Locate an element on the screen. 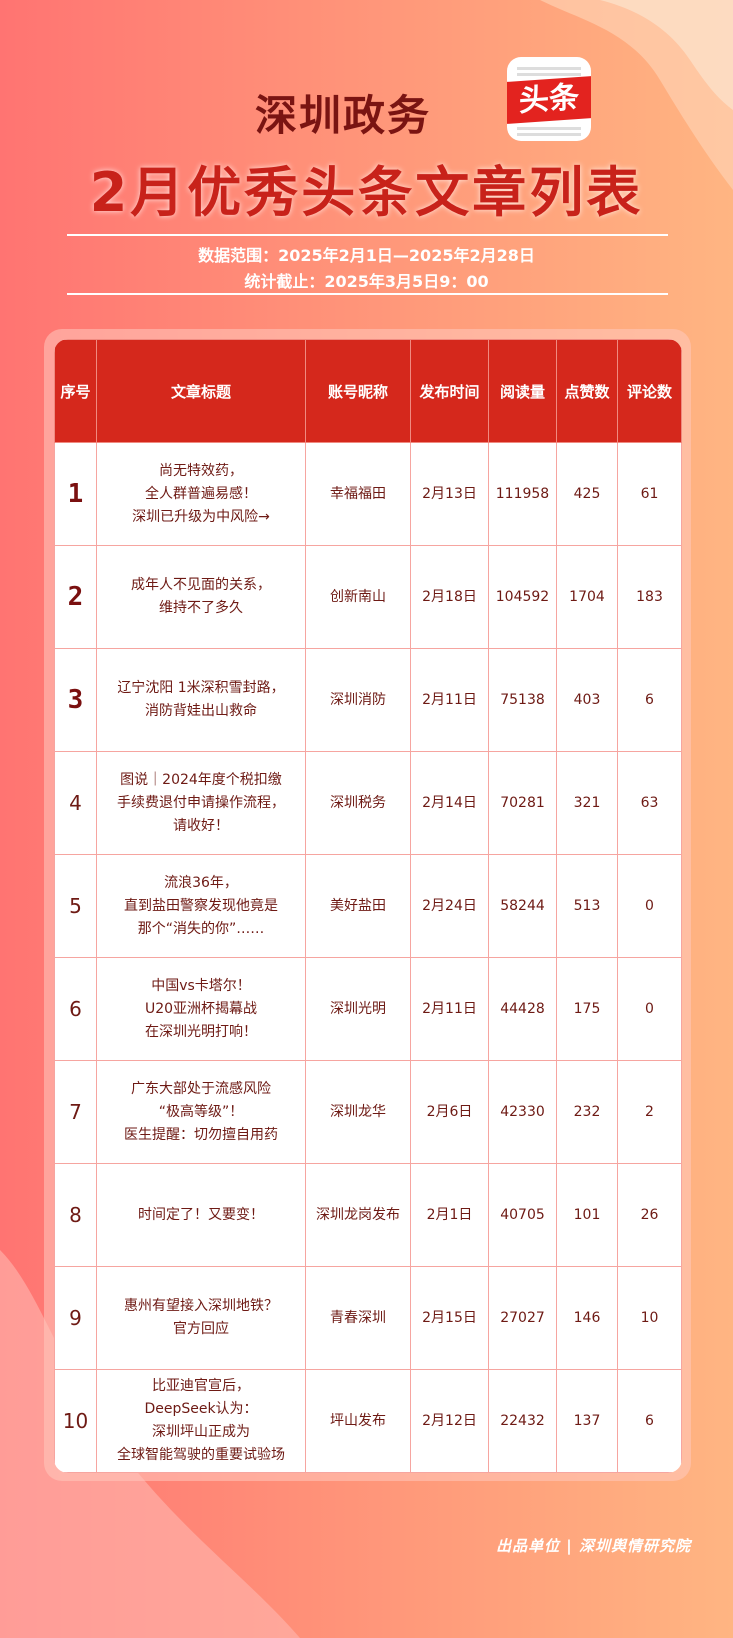 This screenshot has height=1638, width=733. brand-title: 深圳政务 is located at coordinates (343, 115).